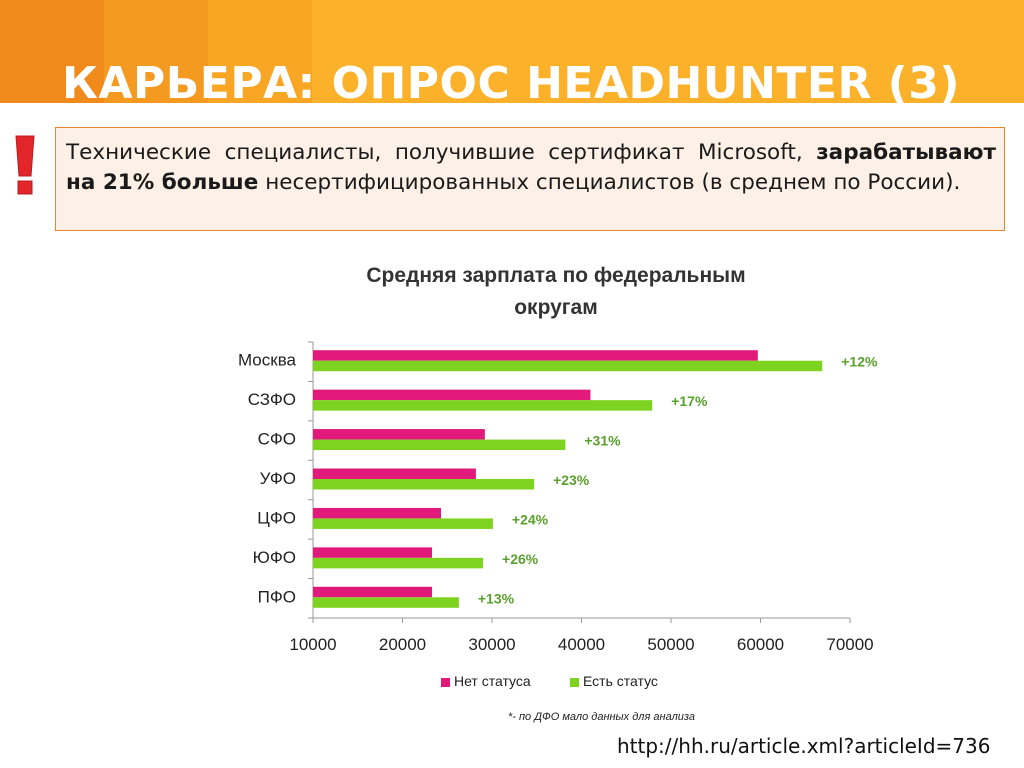 The width and height of the screenshot is (1024, 768). Describe the element at coordinates (496, 598) in the screenshot. I see `percent-annotation: +13%` at that location.